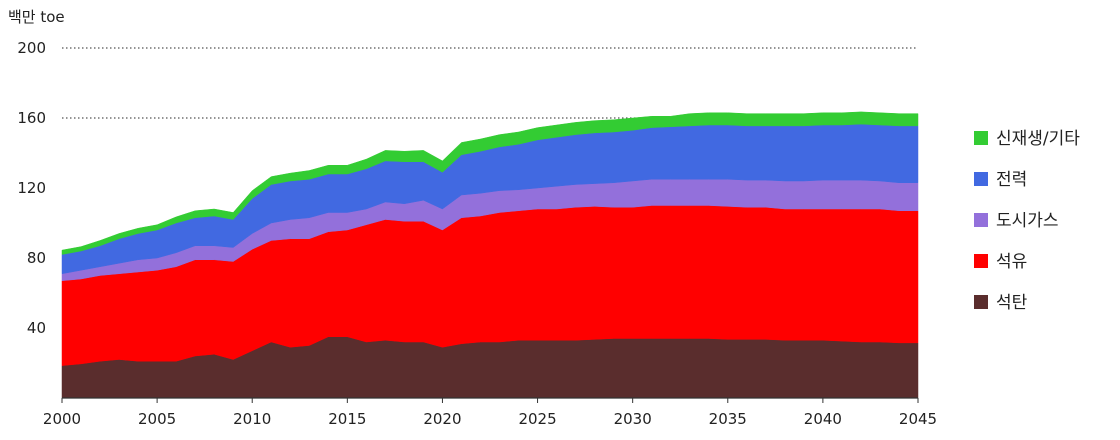  What do you see at coordinates (347, 419) in the screenshot?
I see `x-tick-label: 2015` at bounding box center [347, 419].